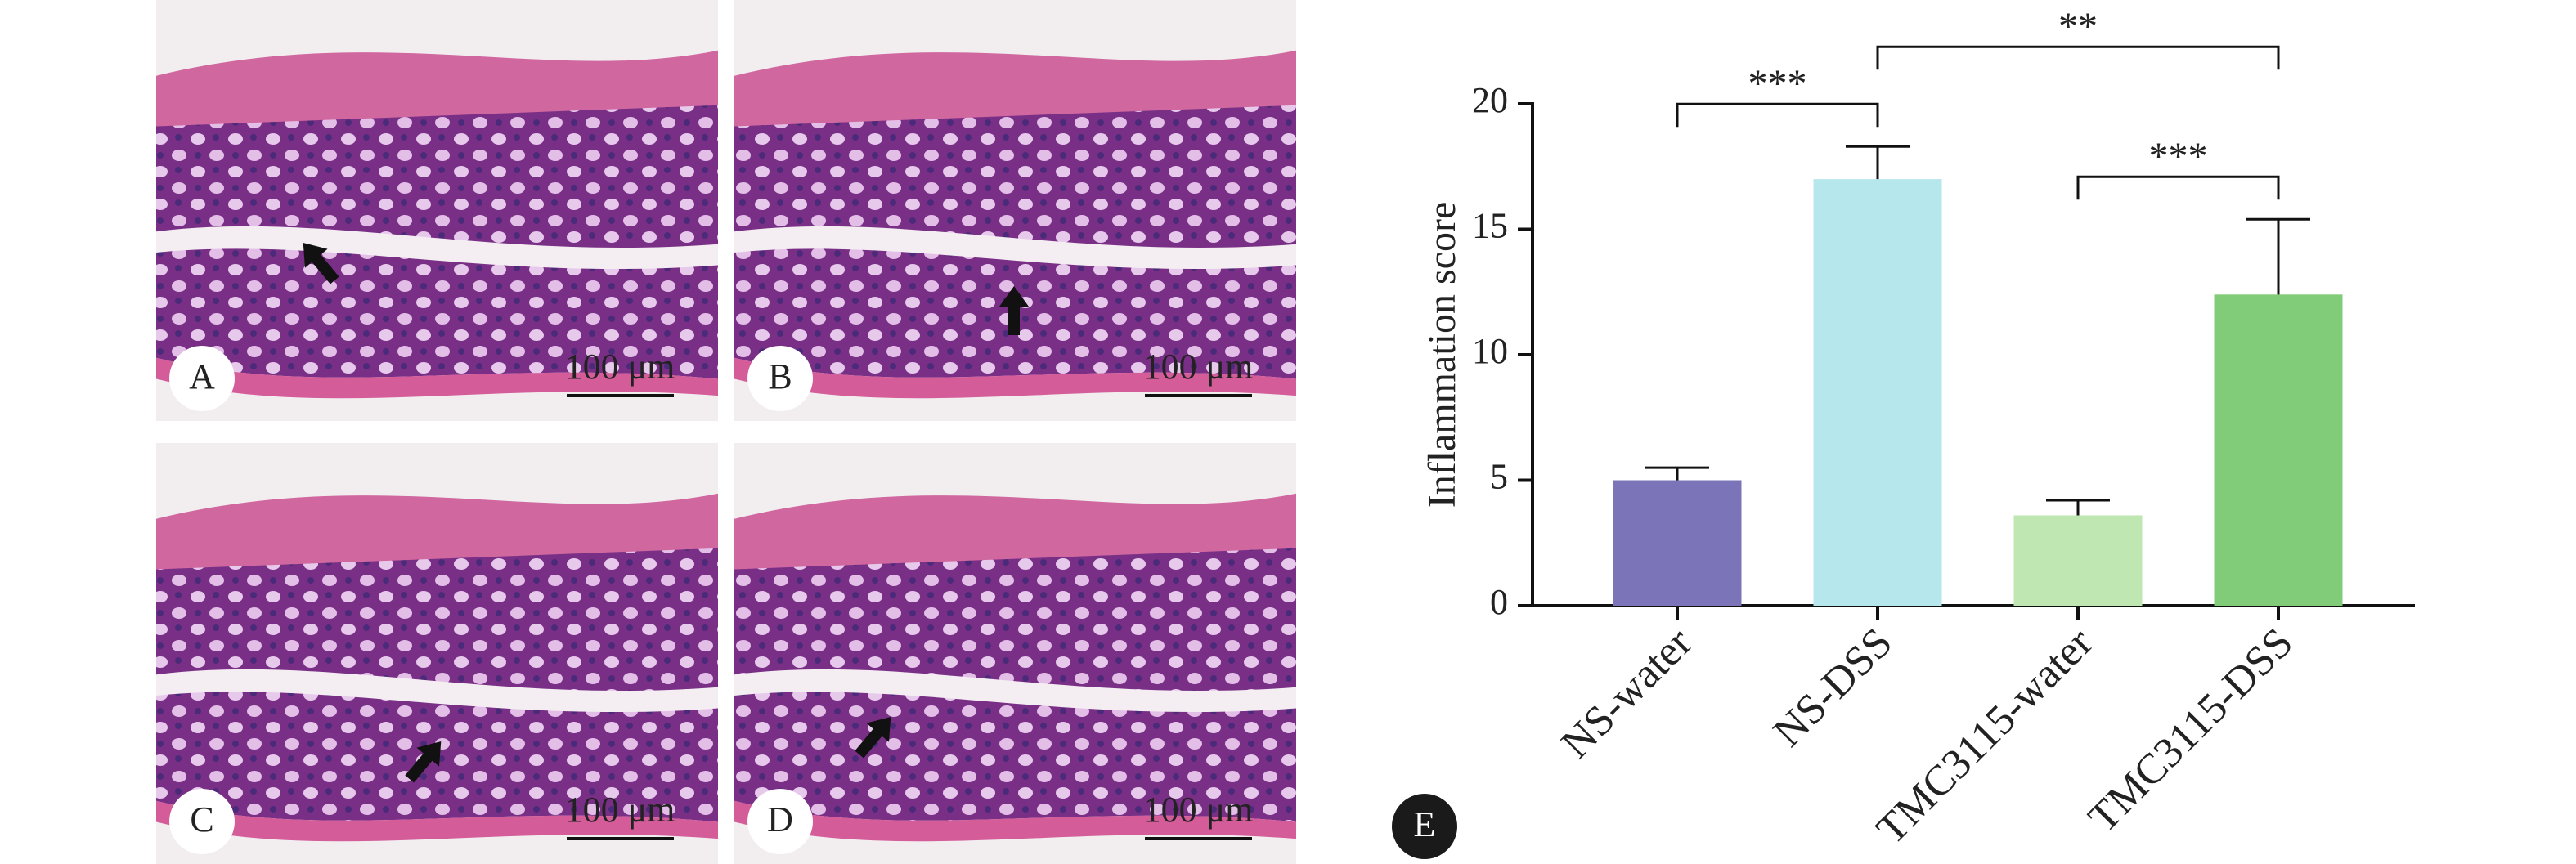 Image resolution: width=2576 pixels, height=864 pixels. What do you see at coordinates (1499, 602) in the screenshot?
I see `y-tick-label: 0` at bounding box center [1499, 602].